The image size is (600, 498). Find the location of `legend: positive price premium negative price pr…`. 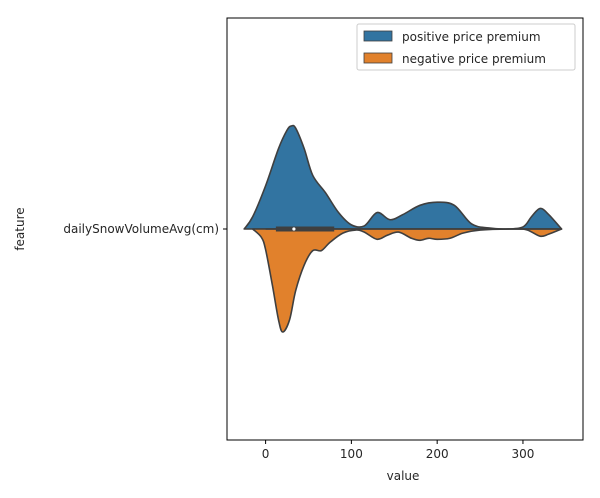

legend: positive price premium negative price pr… is located at coordinates (466, 47).